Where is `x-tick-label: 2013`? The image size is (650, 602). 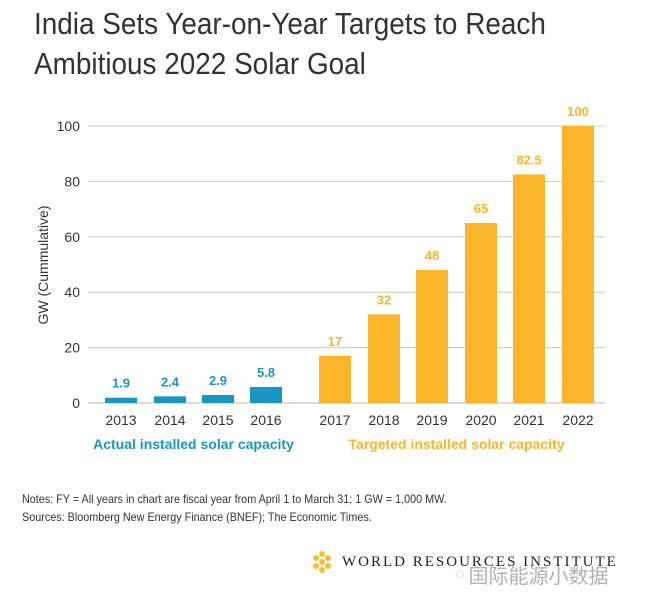 x-tick-label: 2013 is located at coordinates (120, 420).